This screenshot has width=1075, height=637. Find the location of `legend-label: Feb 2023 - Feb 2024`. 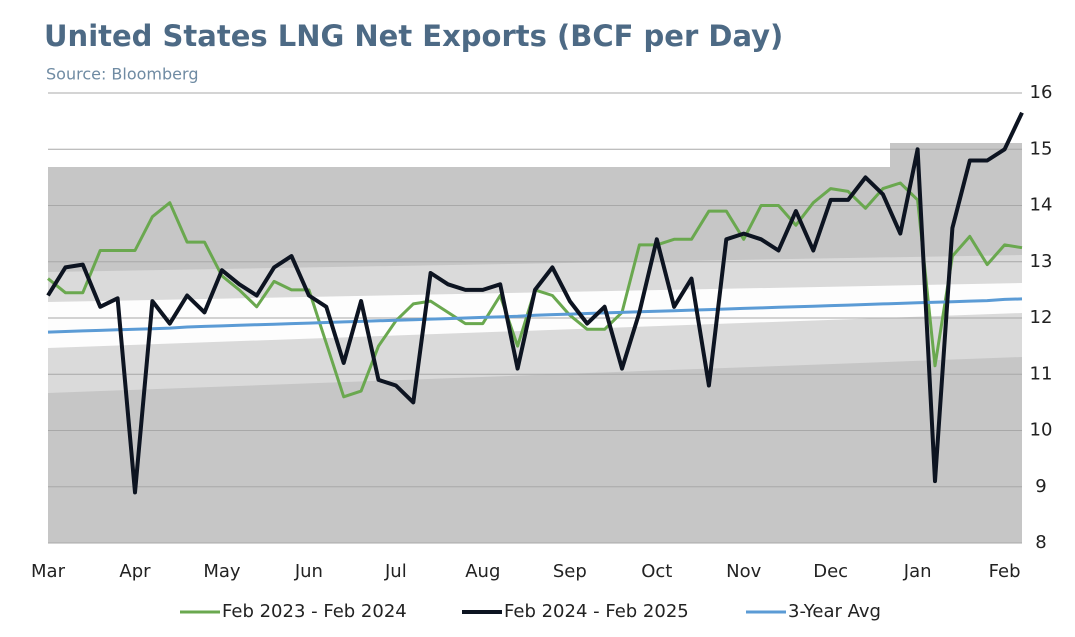

legend-label: Feb 2023 - Feb 2024 is located at coordinates (314, 611).